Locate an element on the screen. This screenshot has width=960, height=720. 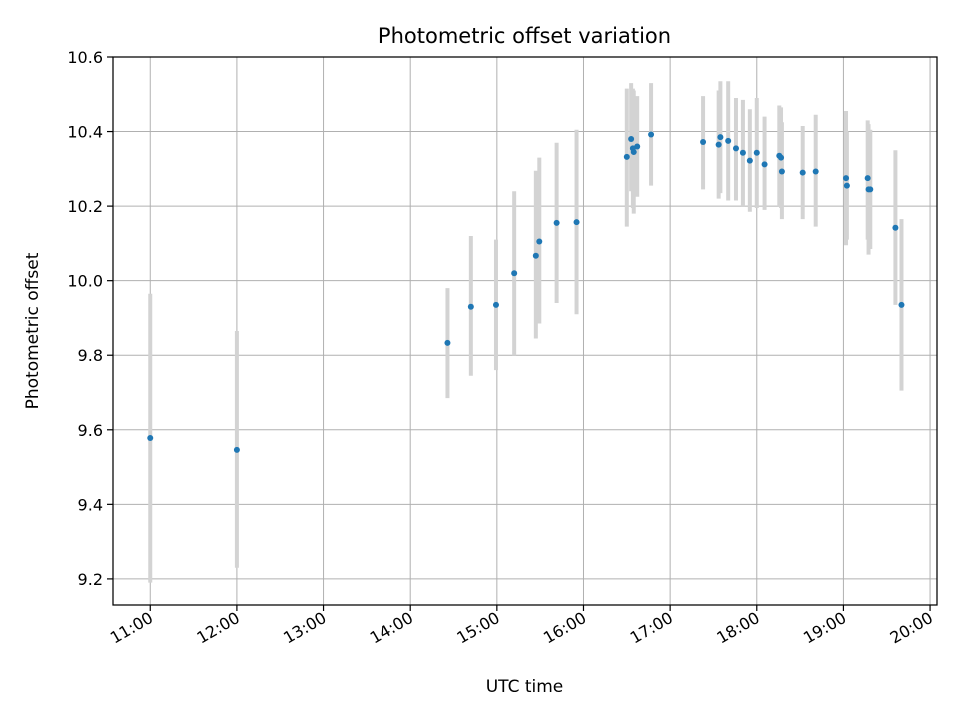
x-tick-label: 16:00 is located at coordinates (564, 628).